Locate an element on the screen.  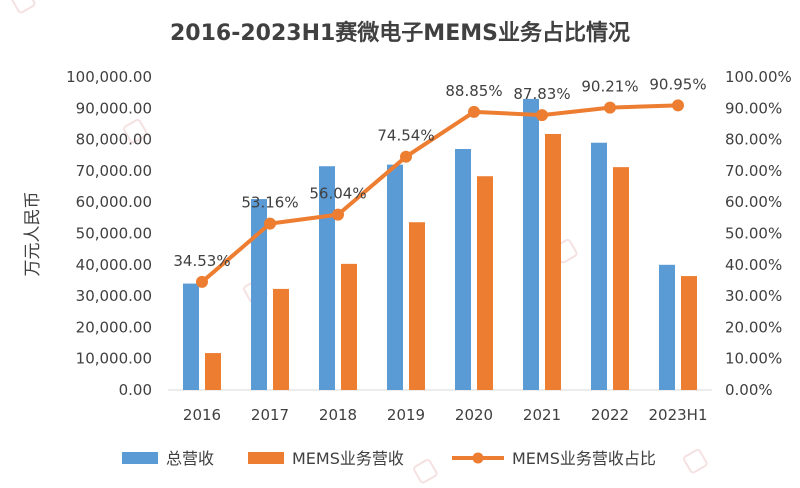
left-tick-label: 10,000.00 is located at coordinates (114, 359).